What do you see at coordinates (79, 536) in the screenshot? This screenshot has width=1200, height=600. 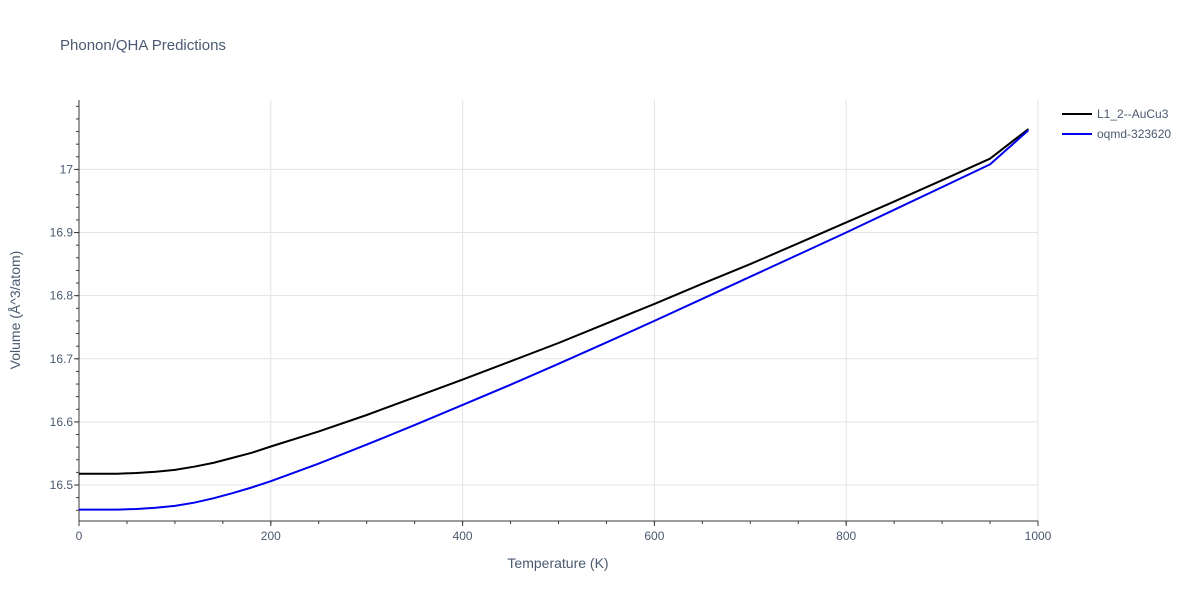 I see `x-tick-label: 0` at bounding box center [79, 536].